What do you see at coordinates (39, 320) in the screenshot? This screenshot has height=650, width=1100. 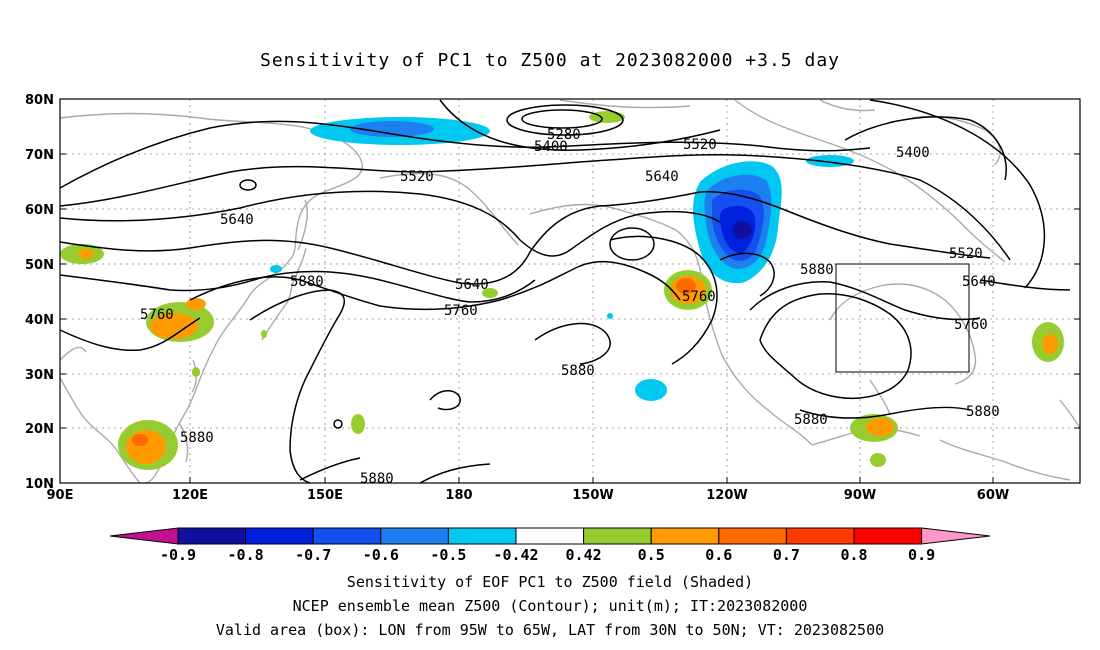 I see `lat-label: 40N` at bounding box center [39, 320].